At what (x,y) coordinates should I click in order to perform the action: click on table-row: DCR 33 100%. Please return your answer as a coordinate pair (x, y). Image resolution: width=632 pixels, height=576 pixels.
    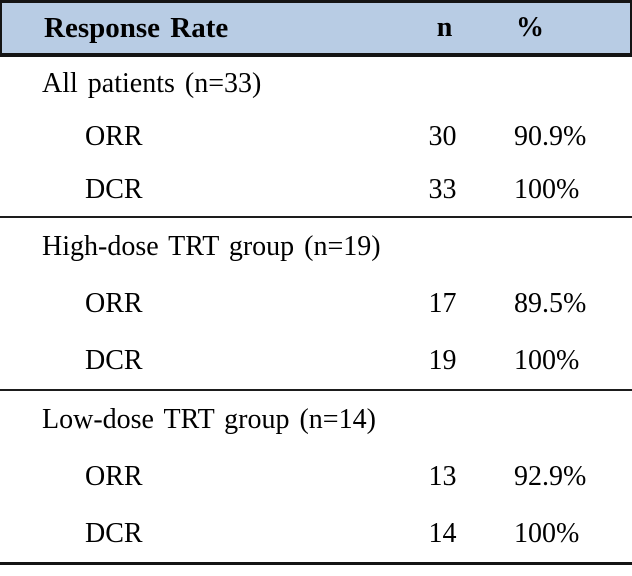
    Looking at the image, I should click on (316, 189).